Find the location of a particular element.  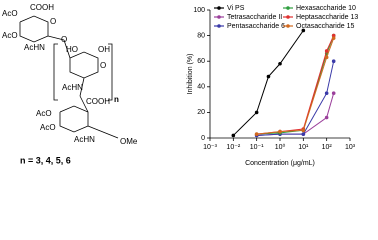

y-tick-label: 80 is located at coordinates (201, 35).